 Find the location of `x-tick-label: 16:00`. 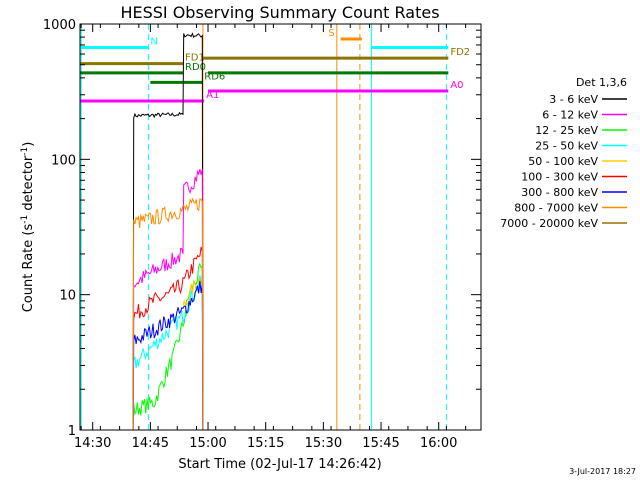

x-tick-label: 16:00 is located at coordinates (438, 443).